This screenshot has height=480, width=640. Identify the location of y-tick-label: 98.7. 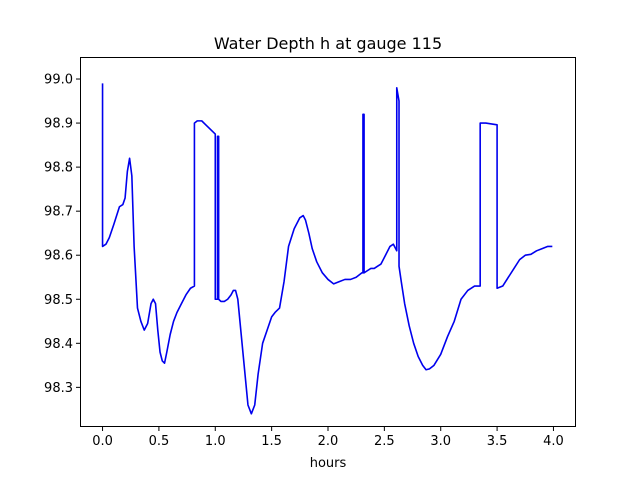
(58, 212).